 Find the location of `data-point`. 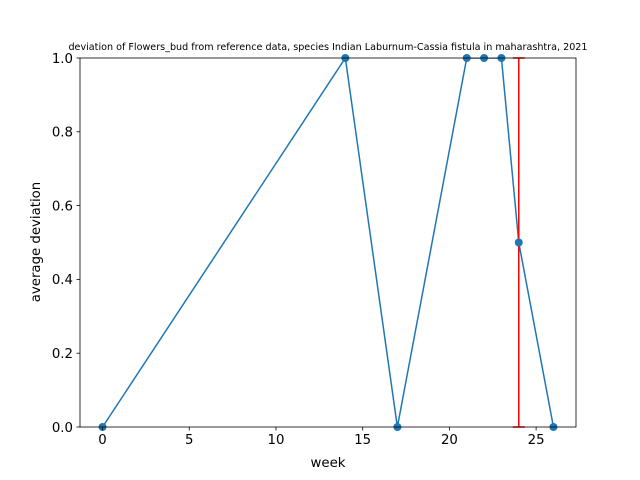

data-point is located at coordinates (518, 242).